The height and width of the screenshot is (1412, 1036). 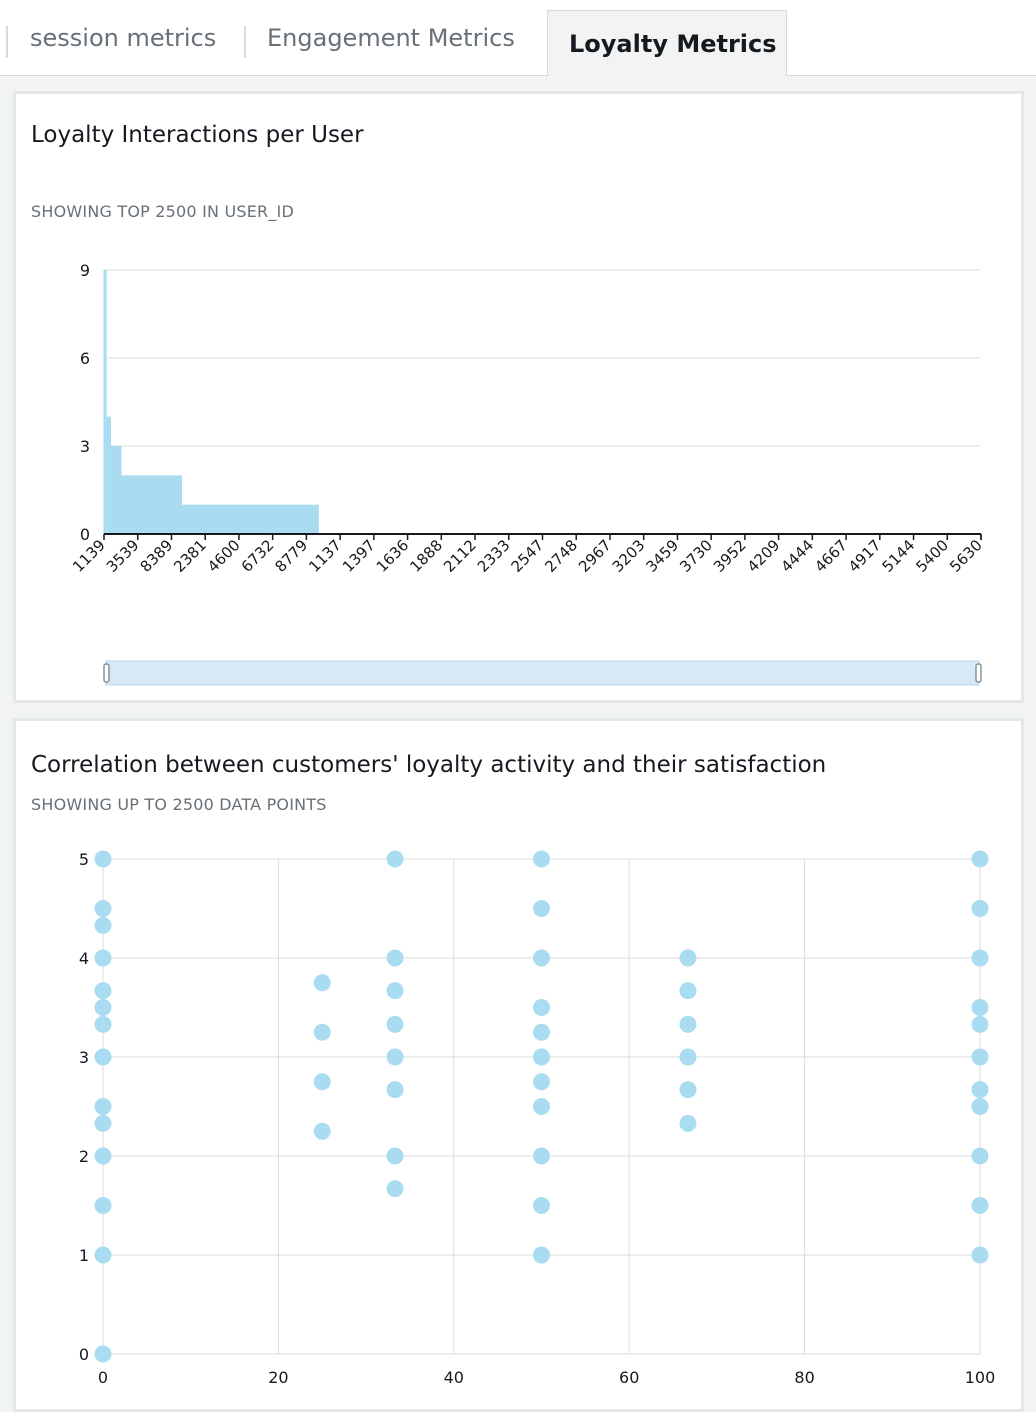 What do you see at coordinates (84, 1156) in the screenshot?
I see `y-tick-label: 2` at bounding box center [84, 1156].